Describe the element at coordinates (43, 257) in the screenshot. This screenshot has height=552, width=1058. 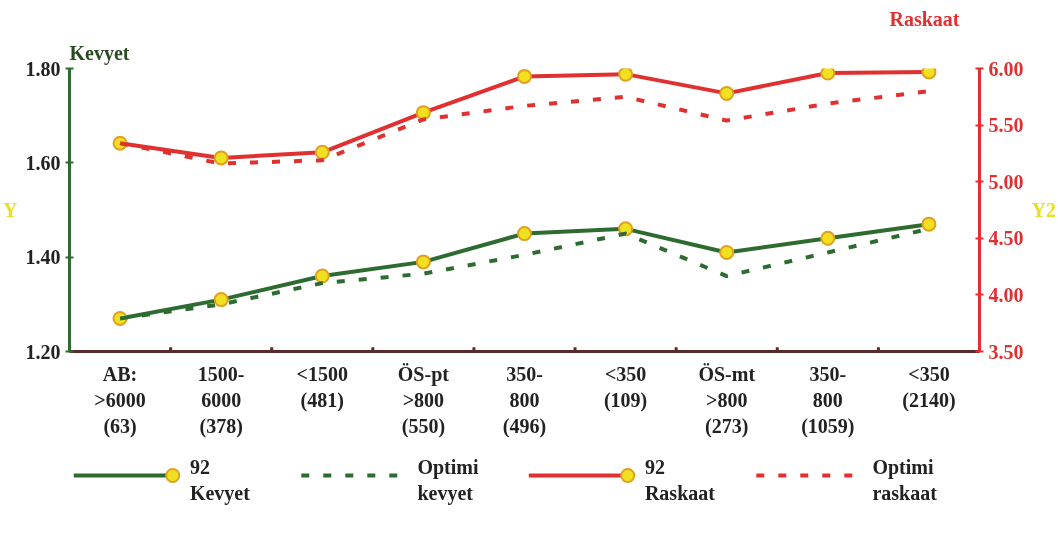
I see `y-tick-label: 1.40` at that location.